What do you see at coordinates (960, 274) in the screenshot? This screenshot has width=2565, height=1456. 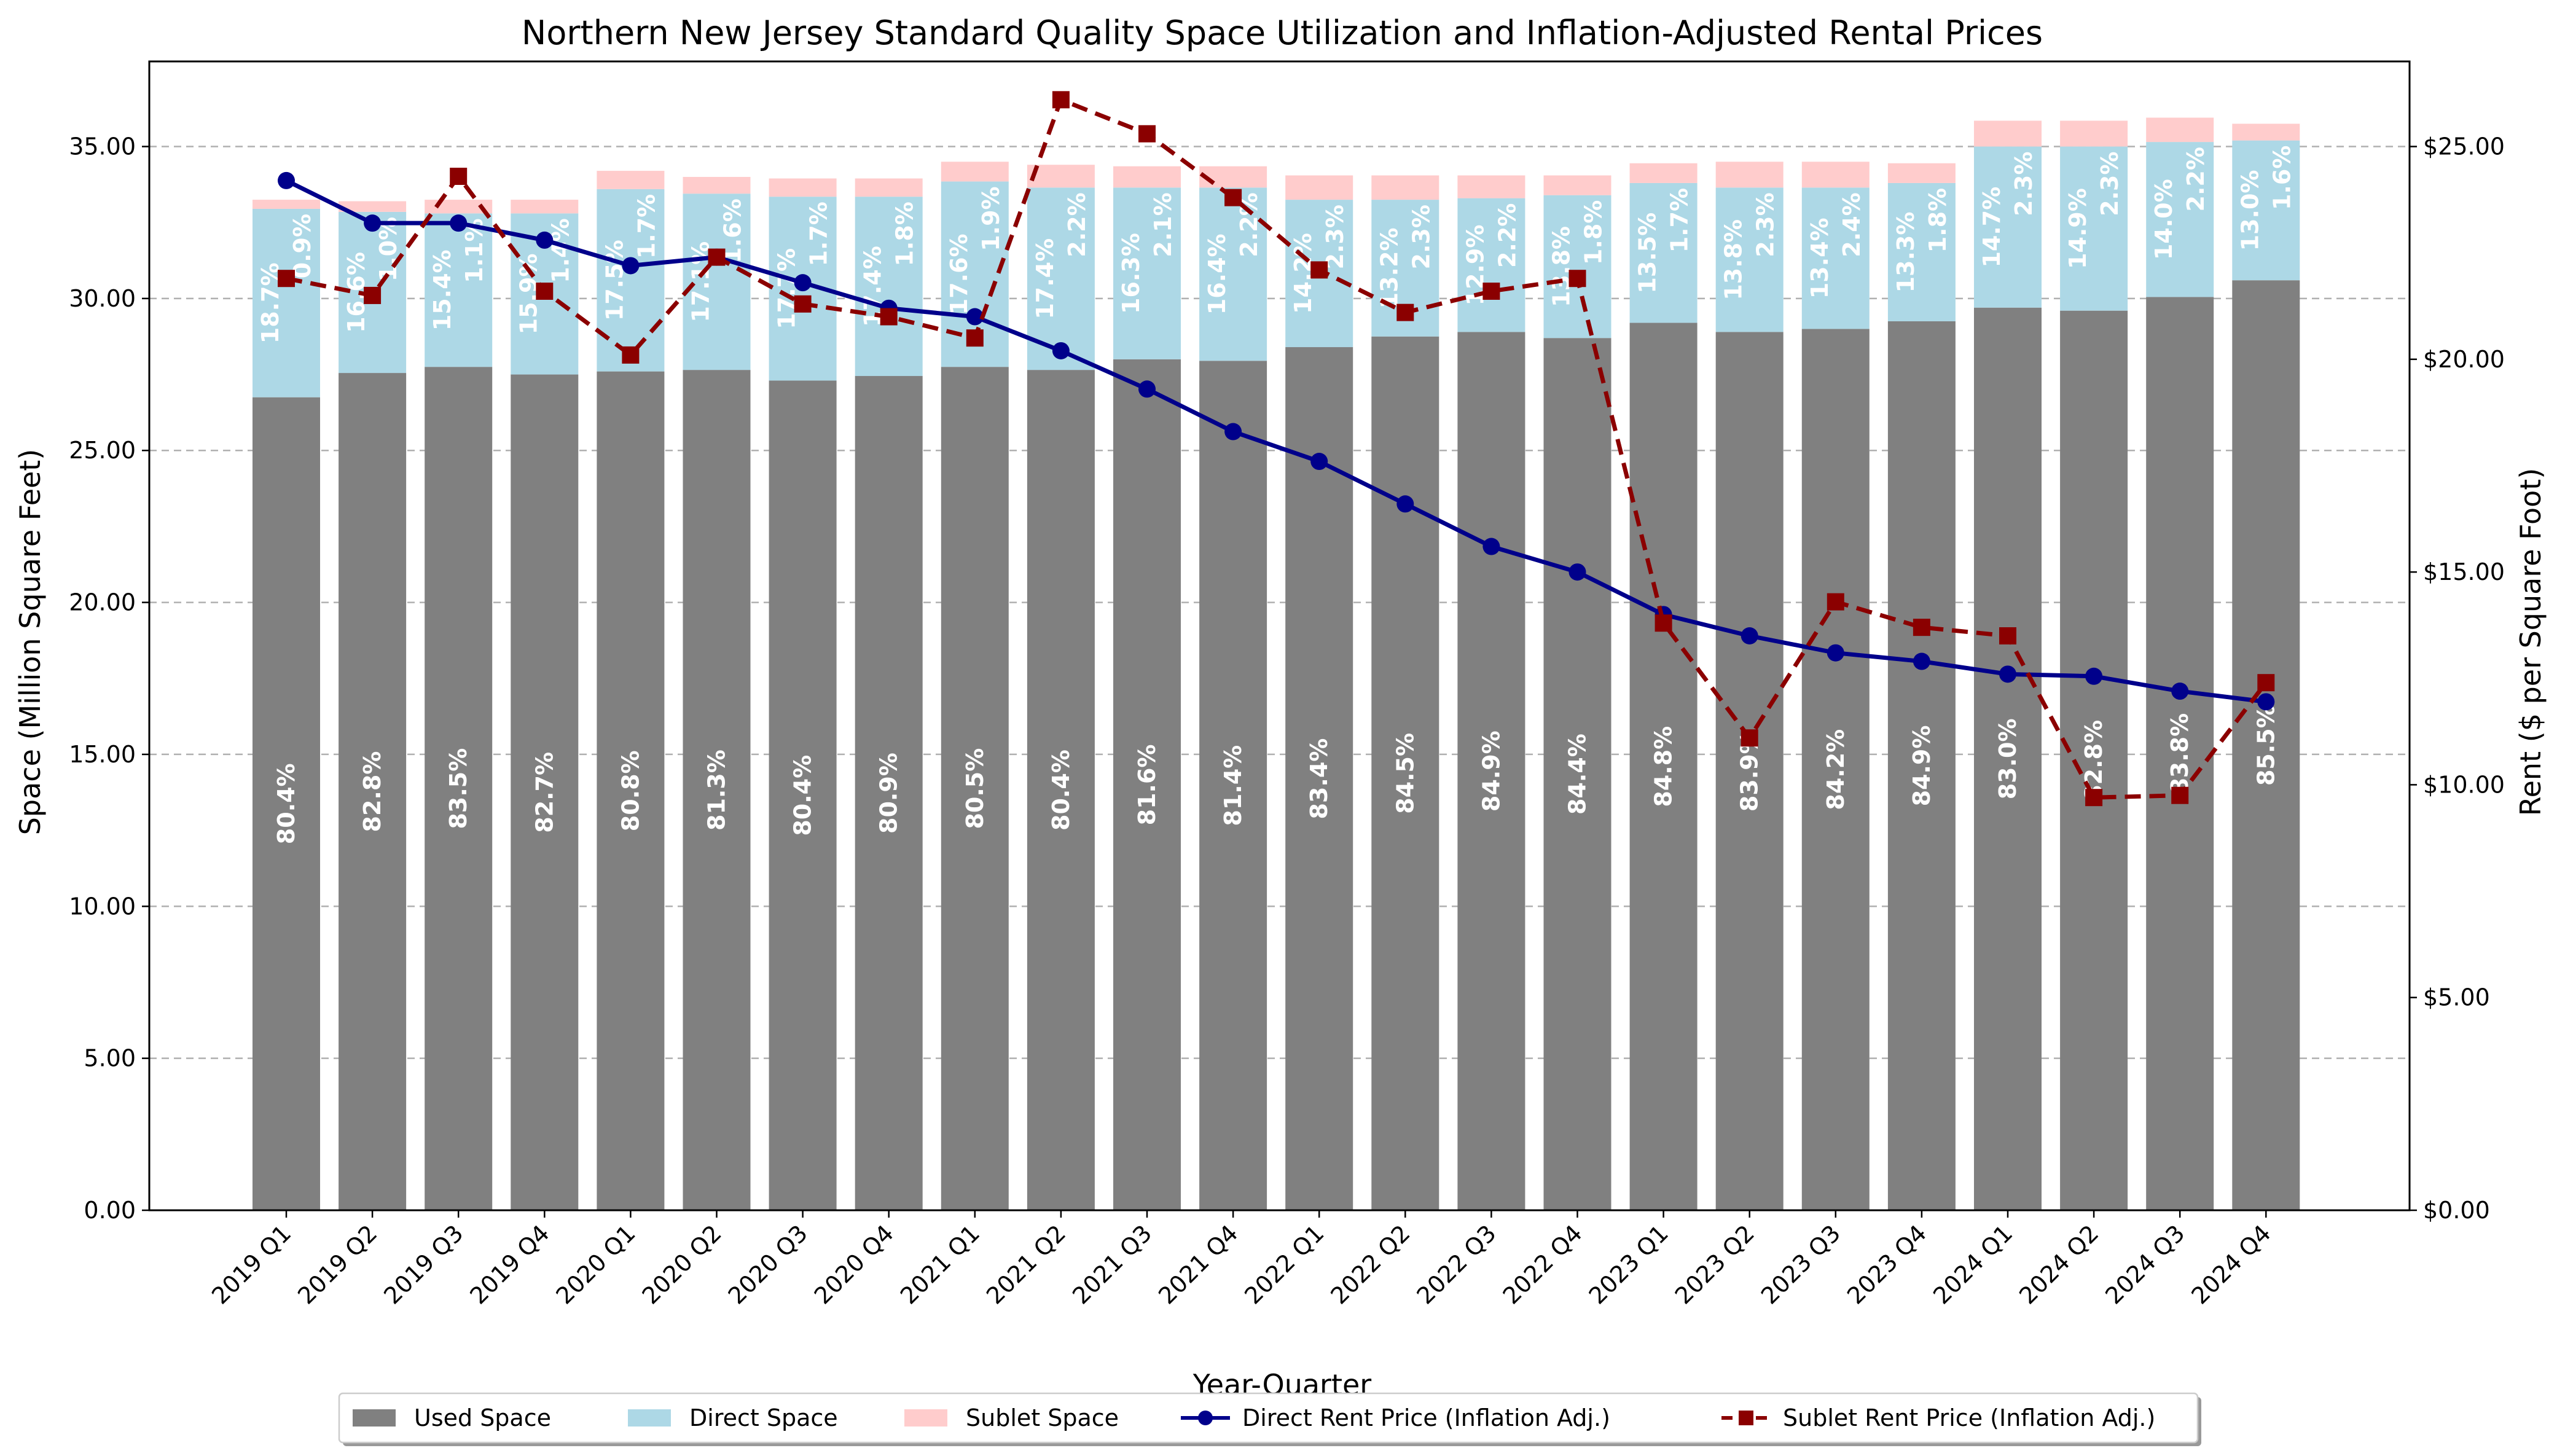 I see `bar-label-direct: 17.6%` at bounding box center [960, 274].